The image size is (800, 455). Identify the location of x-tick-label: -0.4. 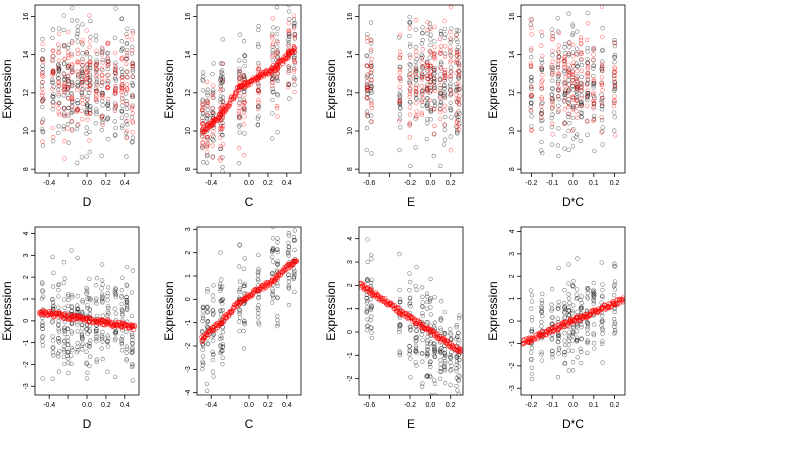
(211, 183).